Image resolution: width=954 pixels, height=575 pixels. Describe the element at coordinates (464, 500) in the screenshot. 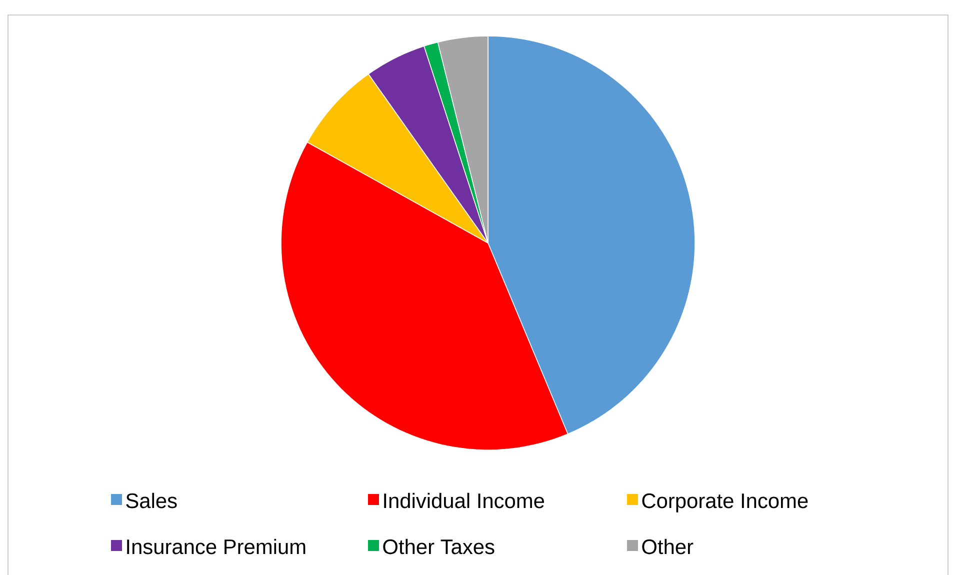

I see `legend-label: Individual Income` at that location.